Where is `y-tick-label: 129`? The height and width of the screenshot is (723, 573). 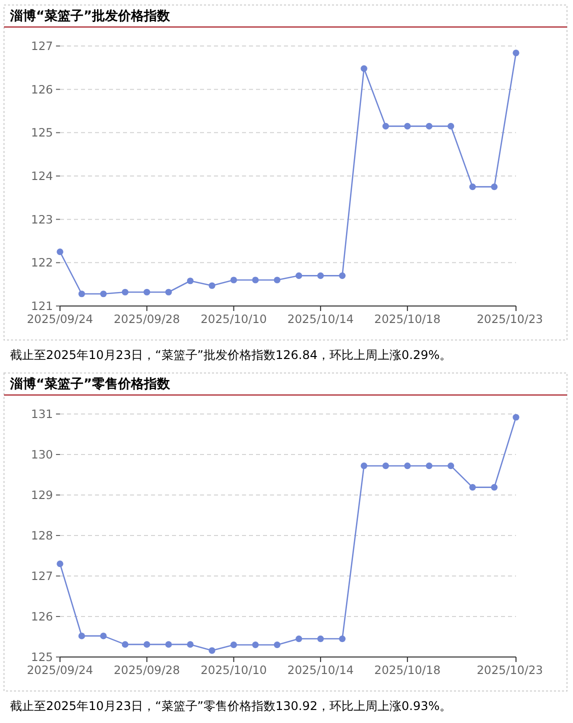 y-tick-label: 129 is located at coordinates (42, 495).